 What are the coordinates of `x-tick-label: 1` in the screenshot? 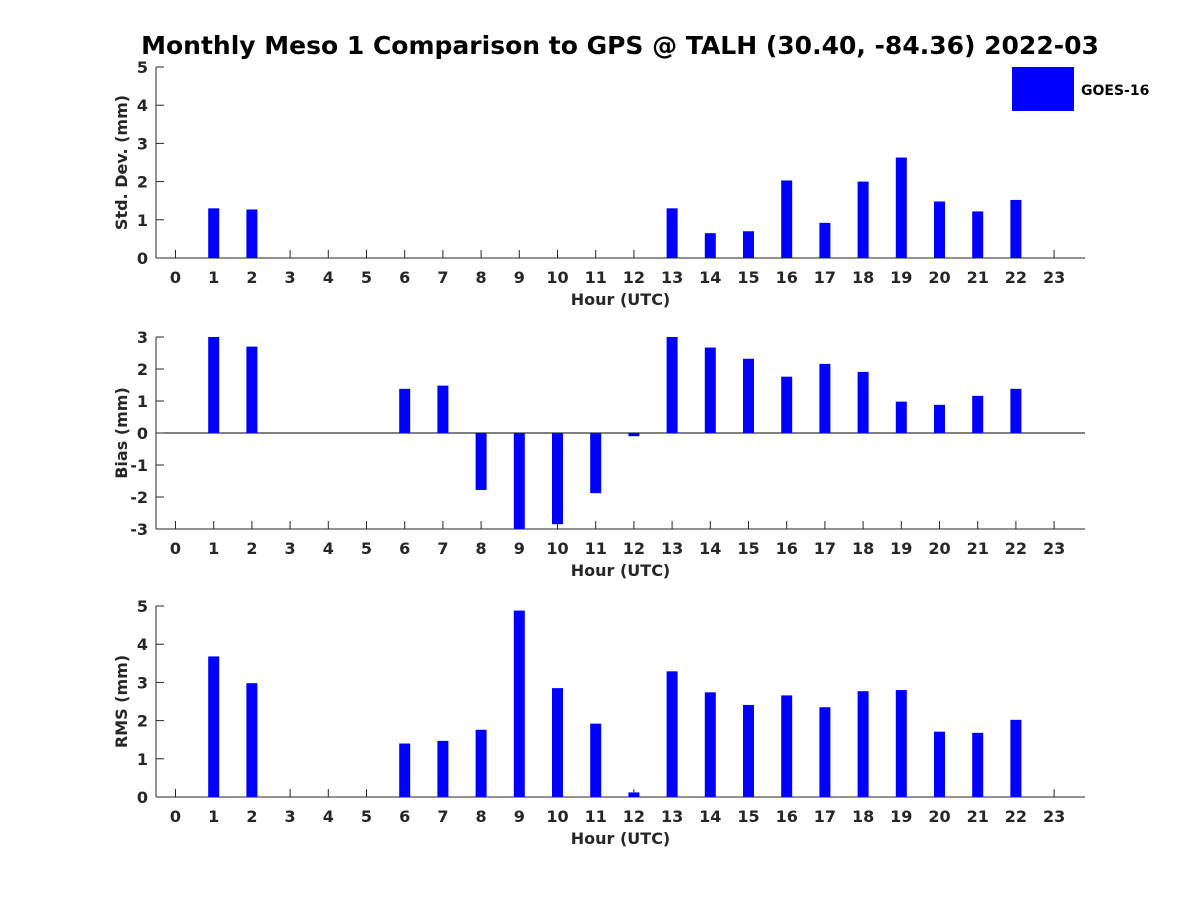 It's located at (213, 548).